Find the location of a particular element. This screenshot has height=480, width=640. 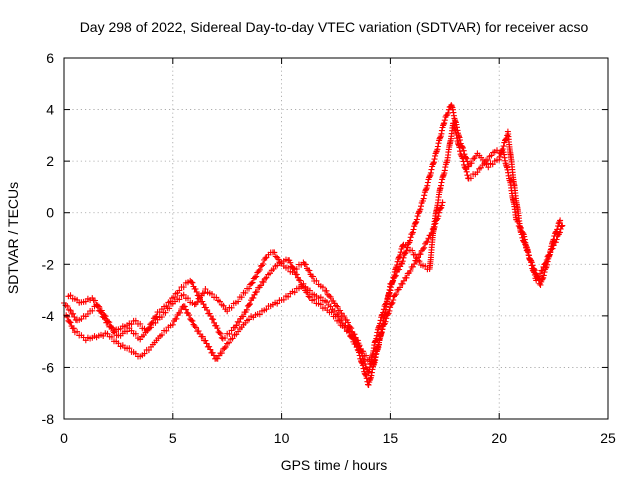

x-tick-label: 25 is located at coordinates (608, 438).